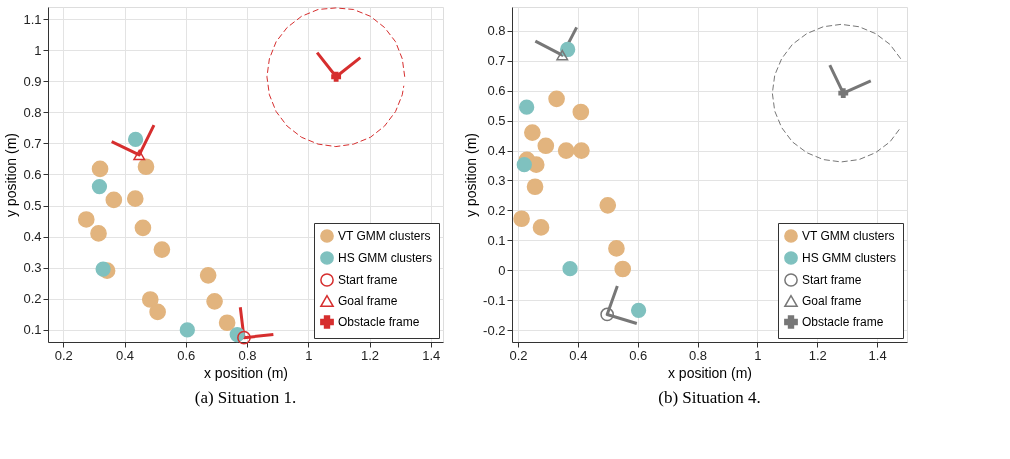 Image resolution: width=1010 pixels, height=459 pixels. I want to click on text: (b) Situation 4., so click(709, 397).